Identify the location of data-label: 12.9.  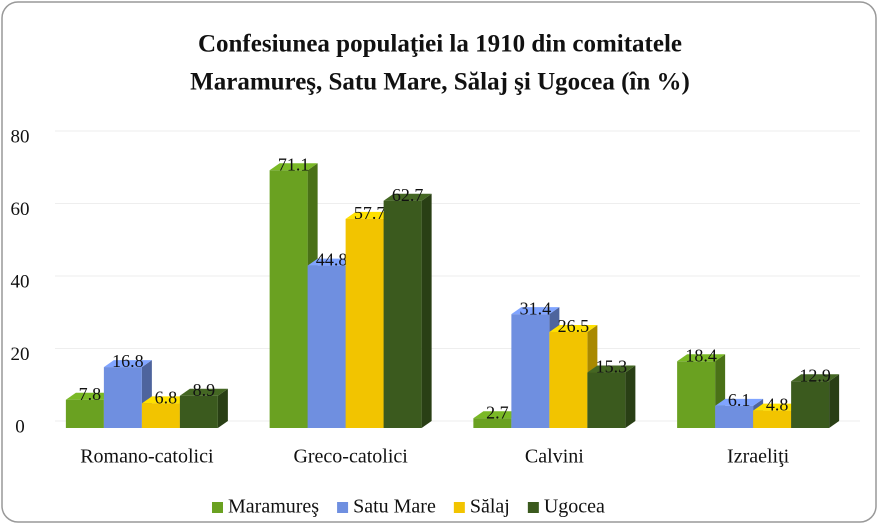
(815, 375).